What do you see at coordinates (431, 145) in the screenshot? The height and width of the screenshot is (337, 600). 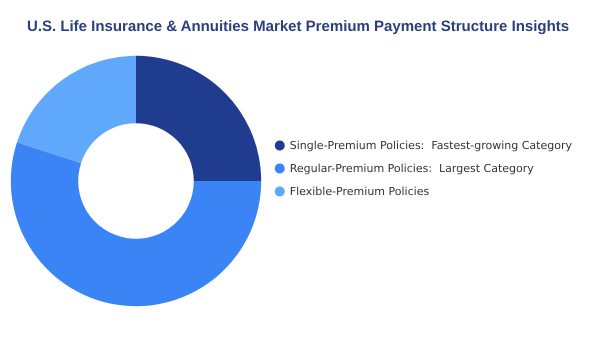 I see `legend-label: Single-Premium Policies: Fastest-growing Category` at bounding box center [431, 145].